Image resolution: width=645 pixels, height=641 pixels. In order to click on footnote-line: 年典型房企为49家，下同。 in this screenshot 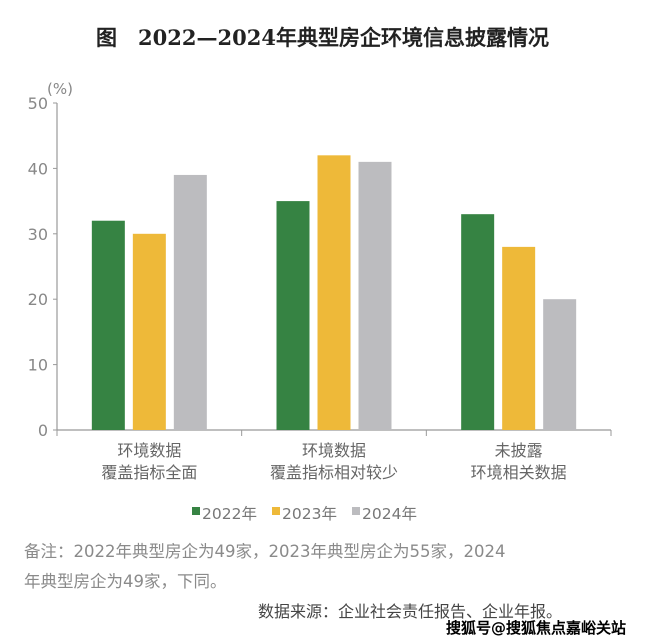, I will do `click(125, 581)`.